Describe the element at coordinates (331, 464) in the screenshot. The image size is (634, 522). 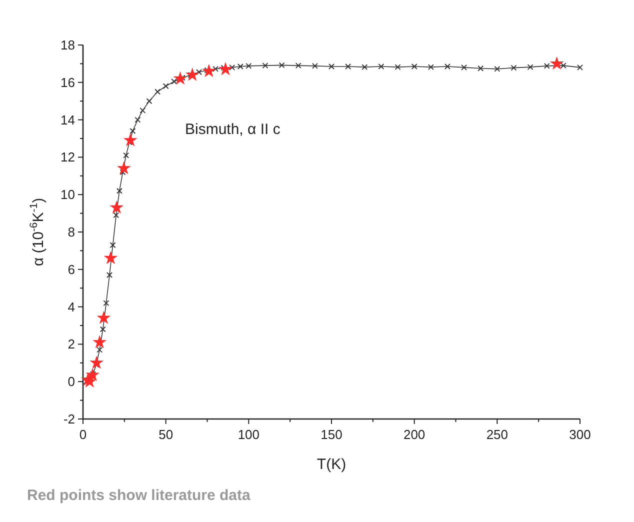
I see `x-axis-title: T(K)` at that location.